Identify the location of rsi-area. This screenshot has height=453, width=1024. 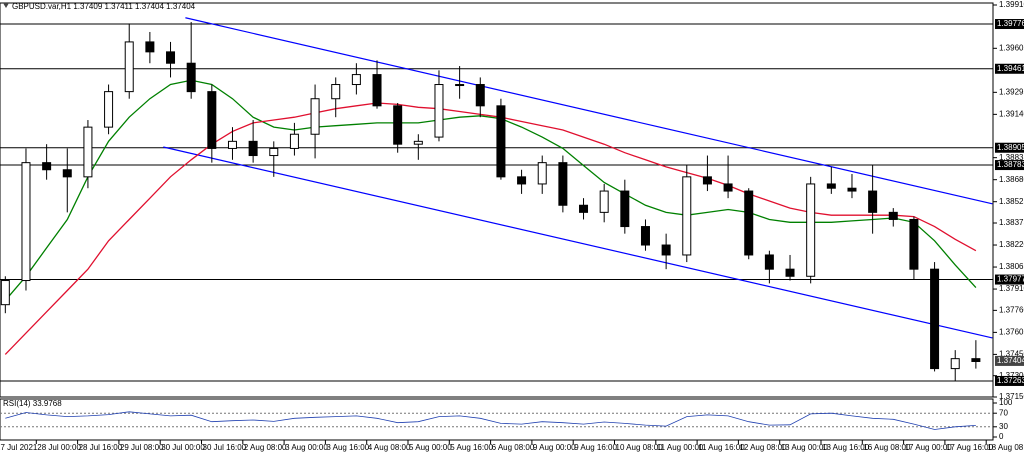
(496, 420).